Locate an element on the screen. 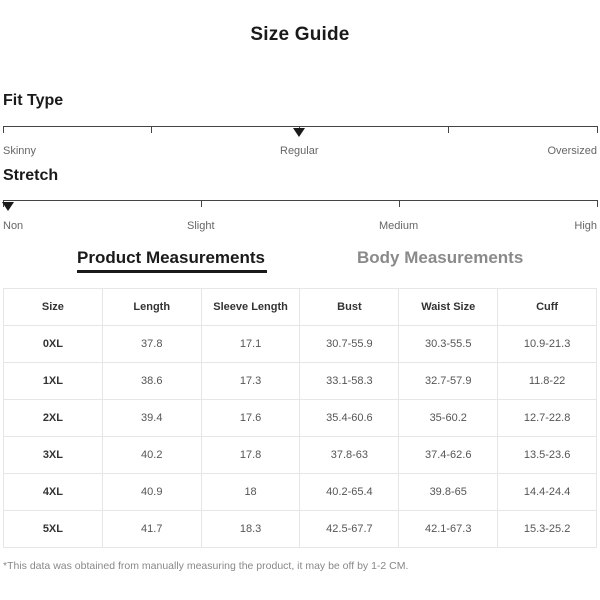  fit-type-marker is located at coordinates (299, 132).